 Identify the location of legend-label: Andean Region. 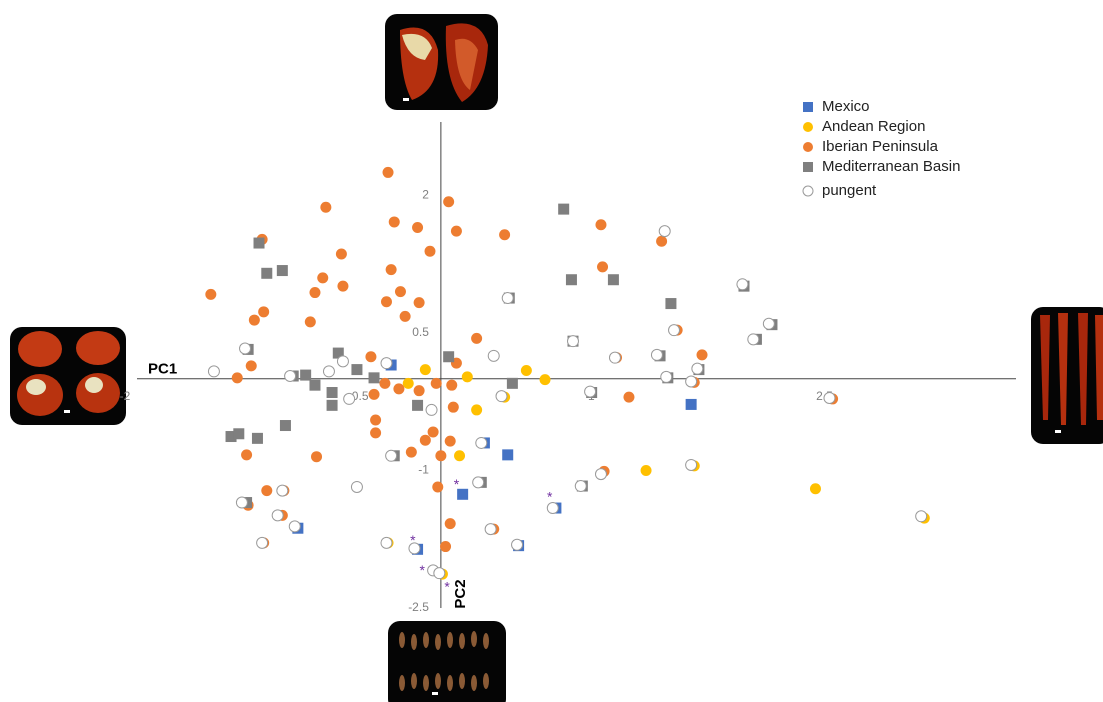
(873, 126).